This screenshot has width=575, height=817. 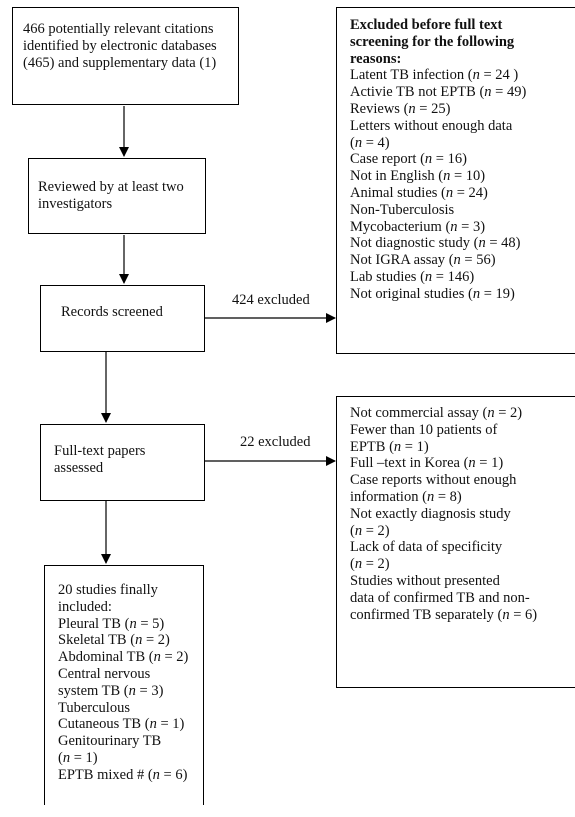 What do you see at coordinates (444, 614) in the screenshot?
I see `text-line: confirmed TB separately (n = 6)` at bounding box center [444, 614].